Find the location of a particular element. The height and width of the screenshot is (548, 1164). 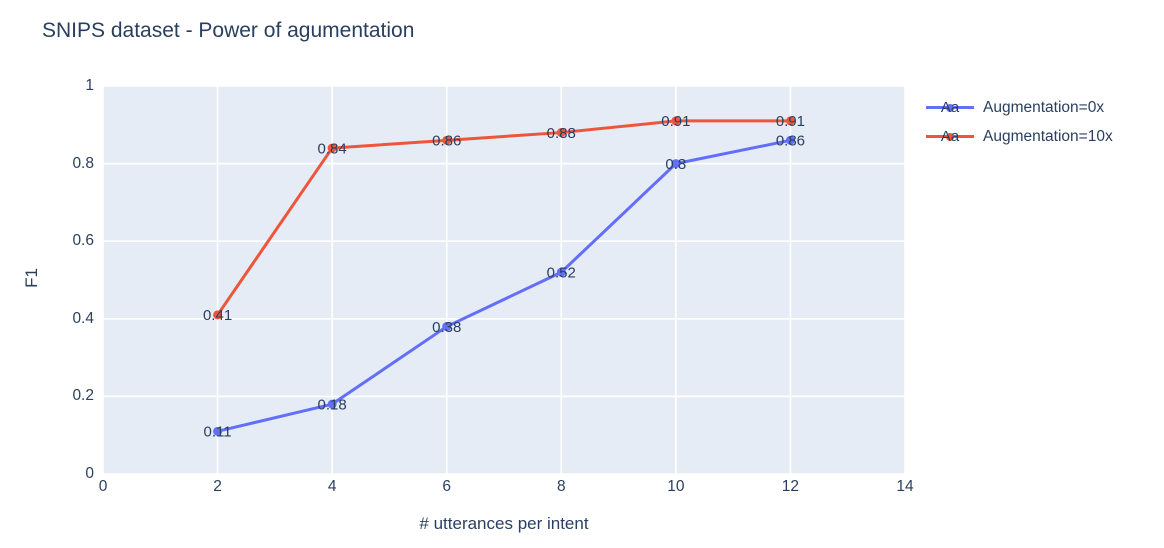

chart-title: SNIPS dataset - Power of agumentation is located at coordinates (228, 30).